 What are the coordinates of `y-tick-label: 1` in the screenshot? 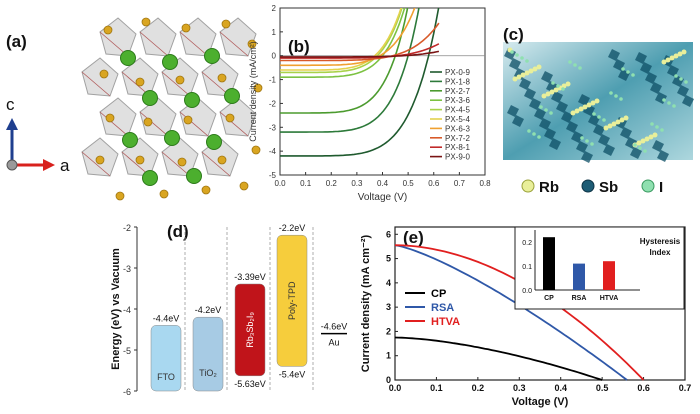 It's located at (274, 32).